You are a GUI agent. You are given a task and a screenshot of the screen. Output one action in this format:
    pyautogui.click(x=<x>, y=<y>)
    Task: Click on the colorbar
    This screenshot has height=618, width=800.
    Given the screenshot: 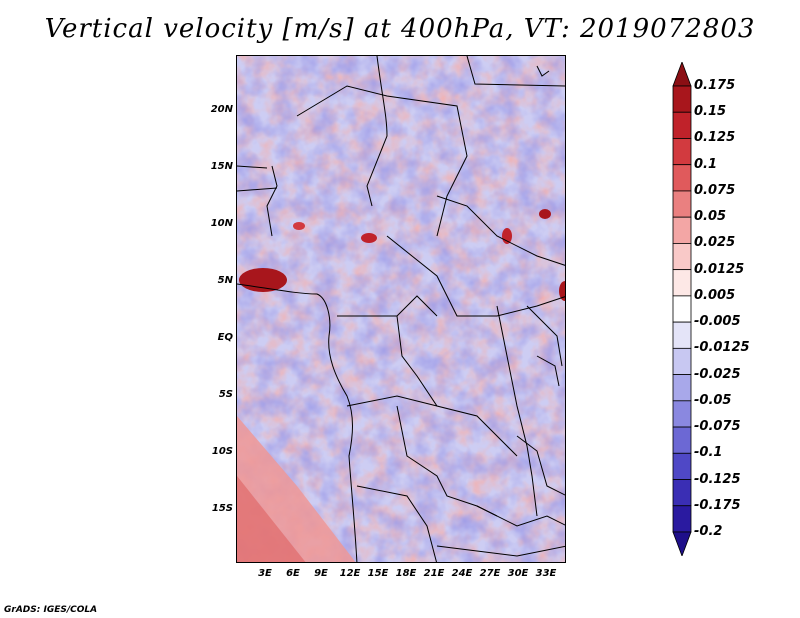 What is the action you would take?
    pyautogui.click(x=682, y=309)
    